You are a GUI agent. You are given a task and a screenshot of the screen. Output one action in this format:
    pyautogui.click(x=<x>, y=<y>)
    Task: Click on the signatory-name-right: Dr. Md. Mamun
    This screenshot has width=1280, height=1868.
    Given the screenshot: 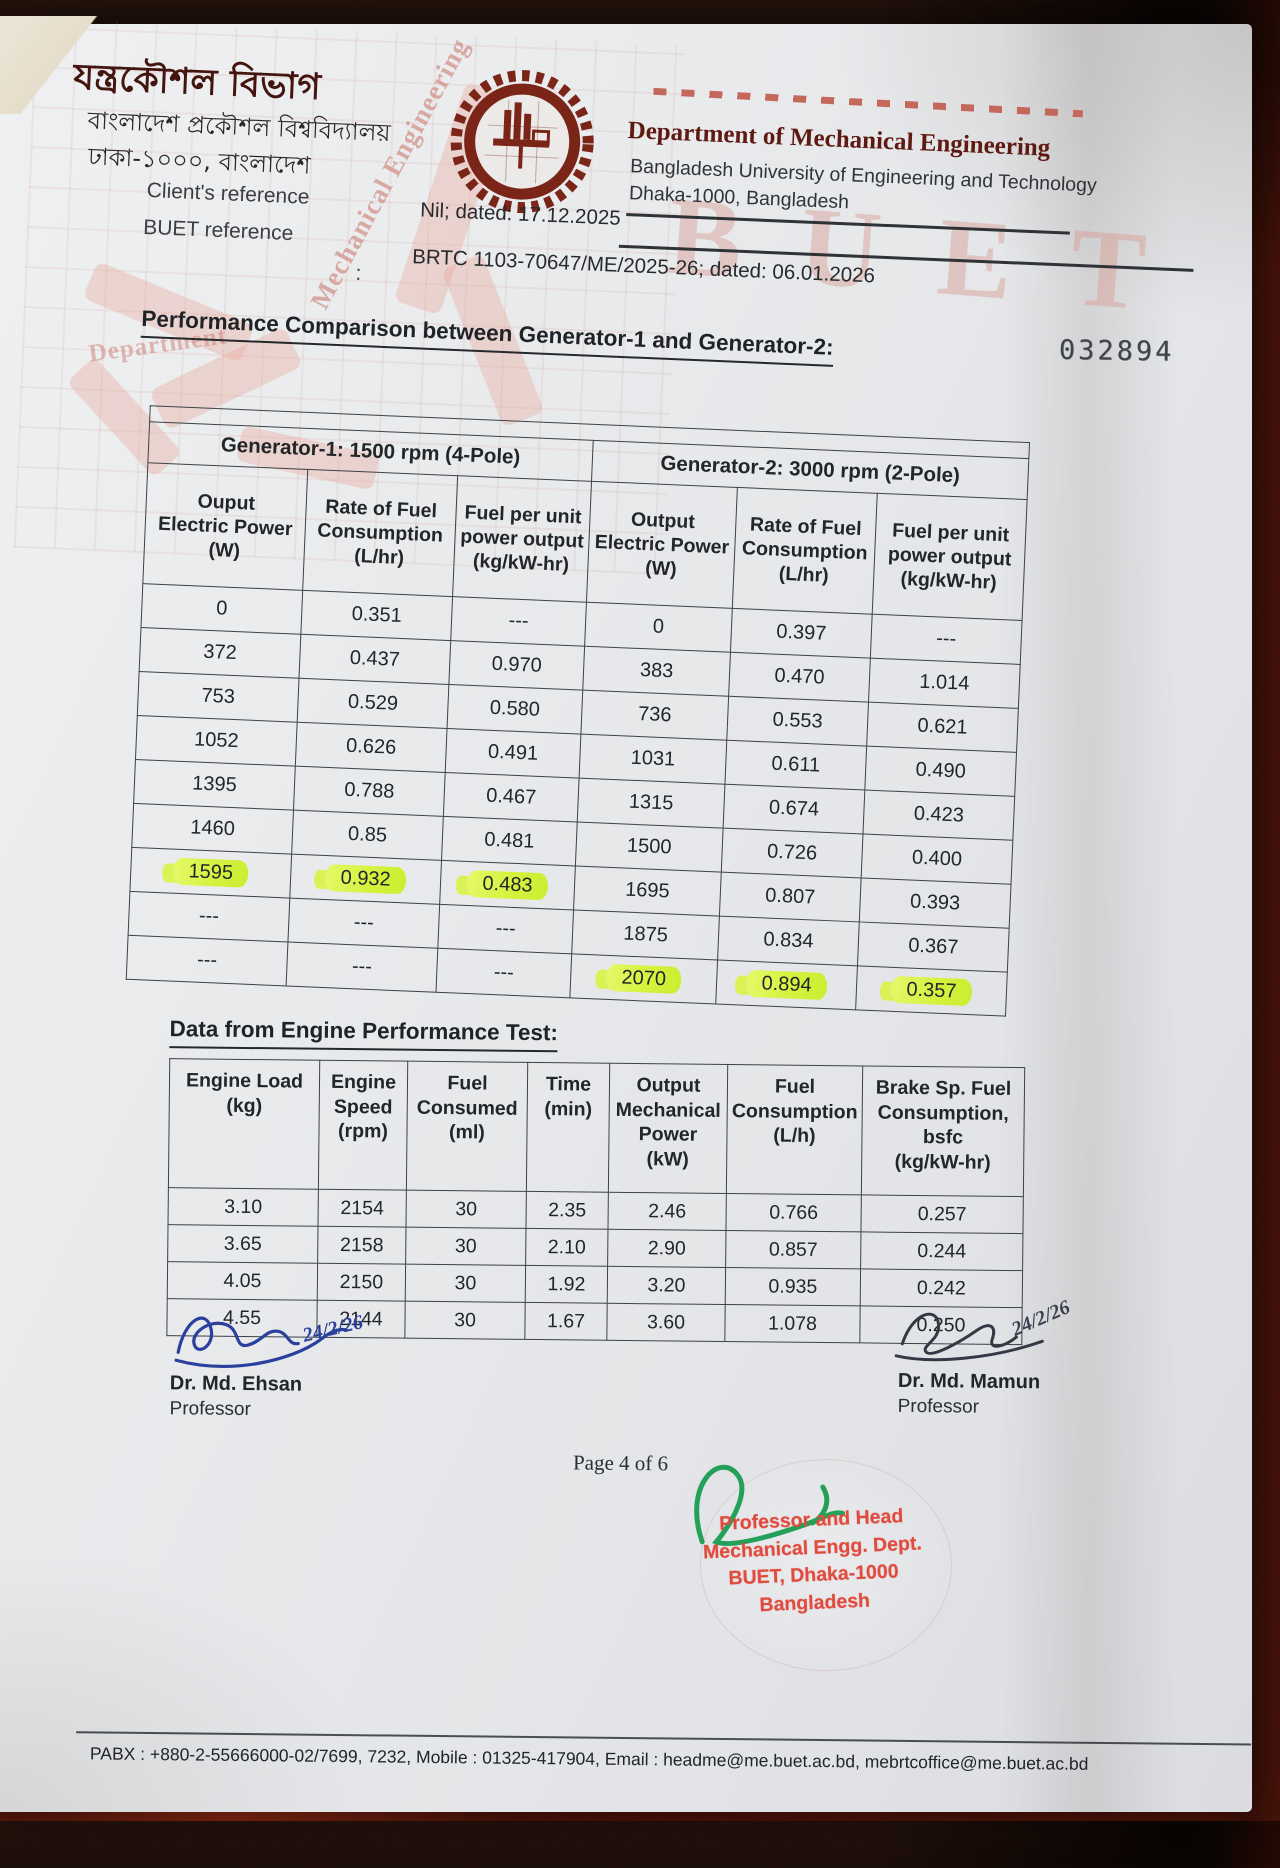 What is the action you would take?
    pyautogui.click(x=969, y=1381)
    